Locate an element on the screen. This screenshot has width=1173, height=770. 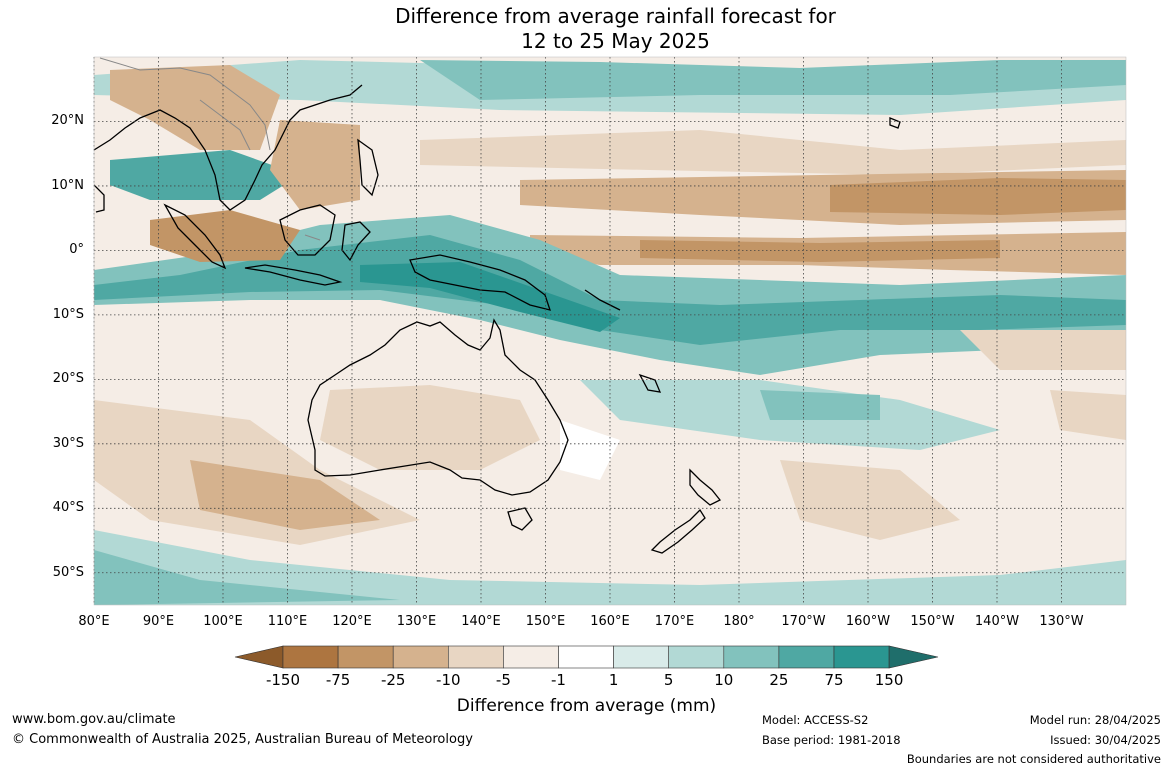
base-period-text: Base period: 1981-2018 is located at coordinates (831, 740).